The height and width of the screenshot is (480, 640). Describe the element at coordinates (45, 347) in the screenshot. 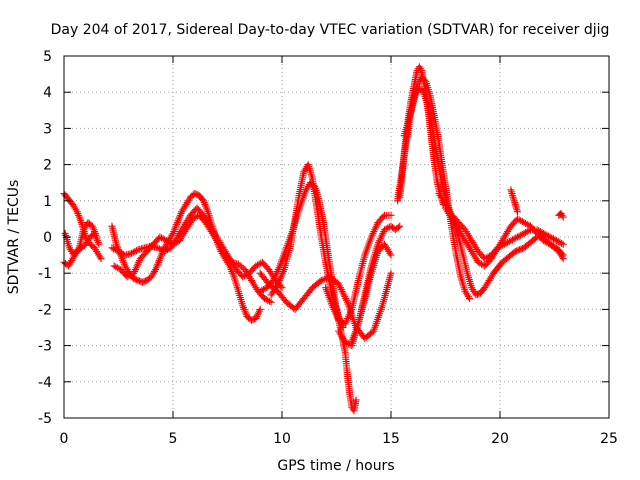

I see `y-tick-label: -3` at that location.